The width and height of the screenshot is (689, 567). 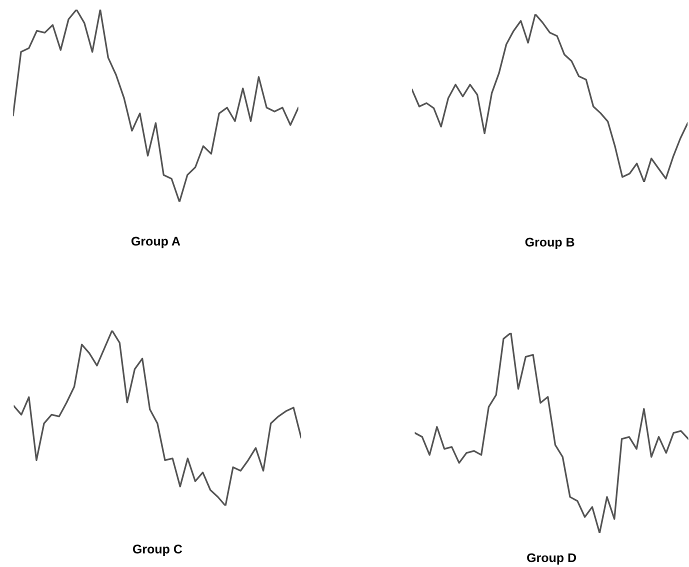 What do you see at coordinates (551, 559) in the screenshot?
I see `x-axis-title: Group D` at bounding box center [551, 559].